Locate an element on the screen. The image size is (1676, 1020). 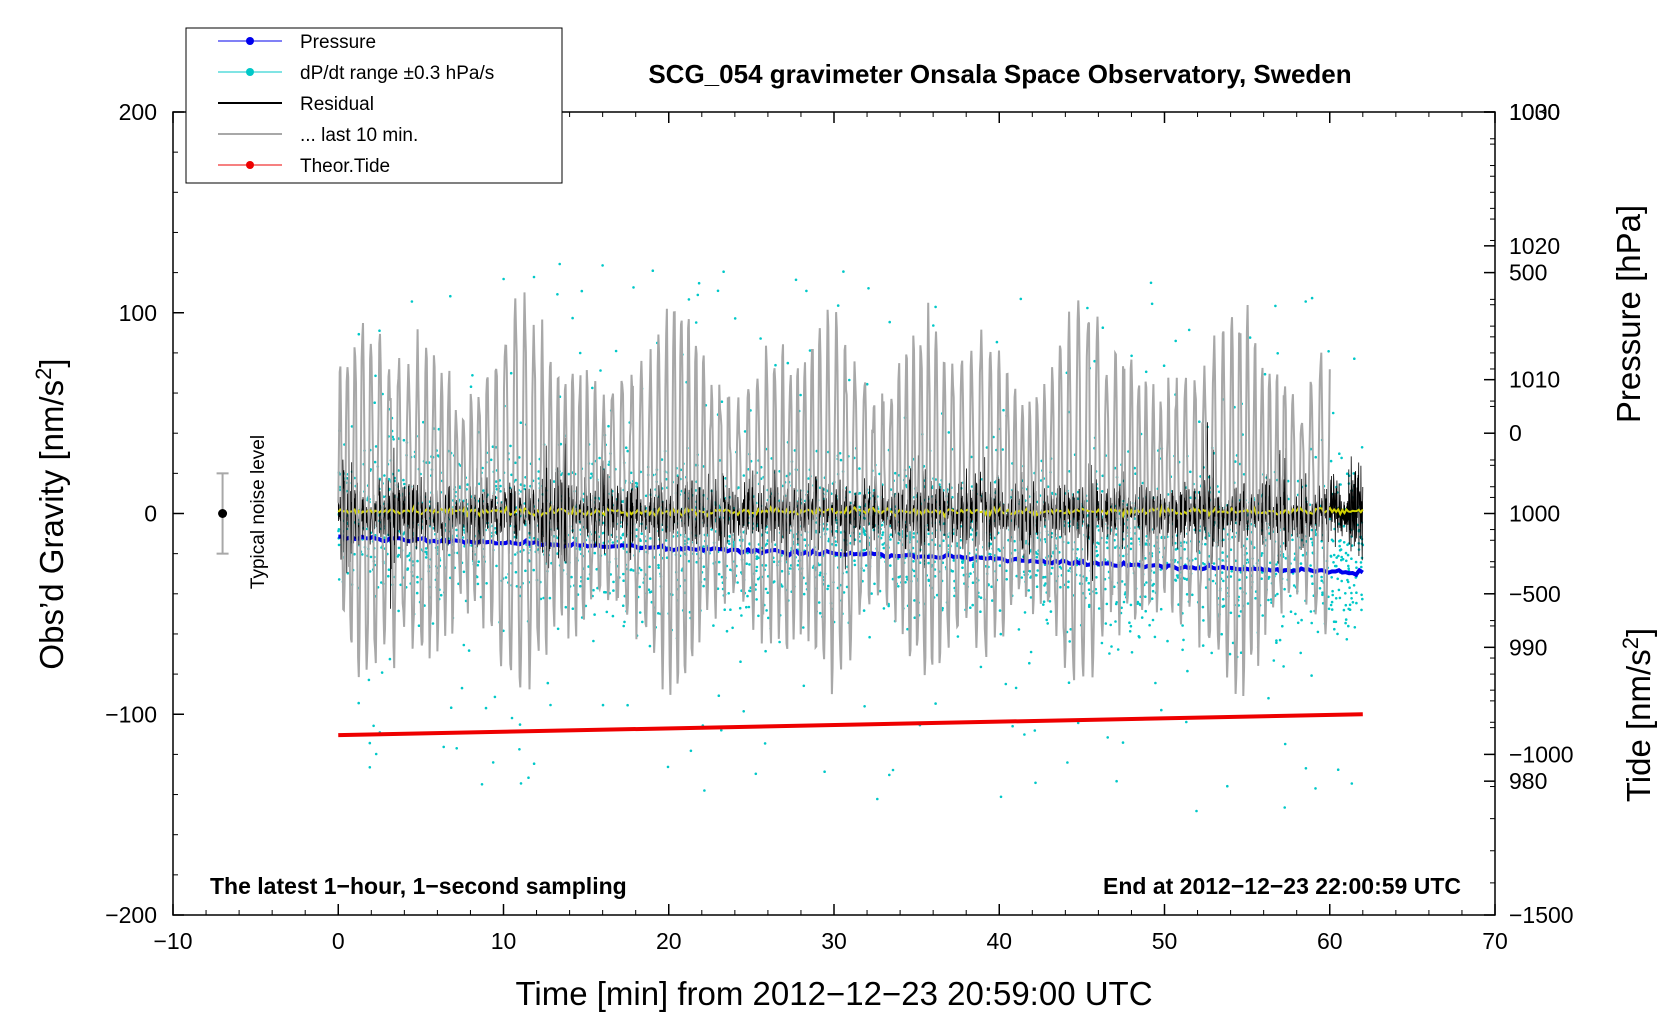
noise-center-point is located at coordinates (223, 513).